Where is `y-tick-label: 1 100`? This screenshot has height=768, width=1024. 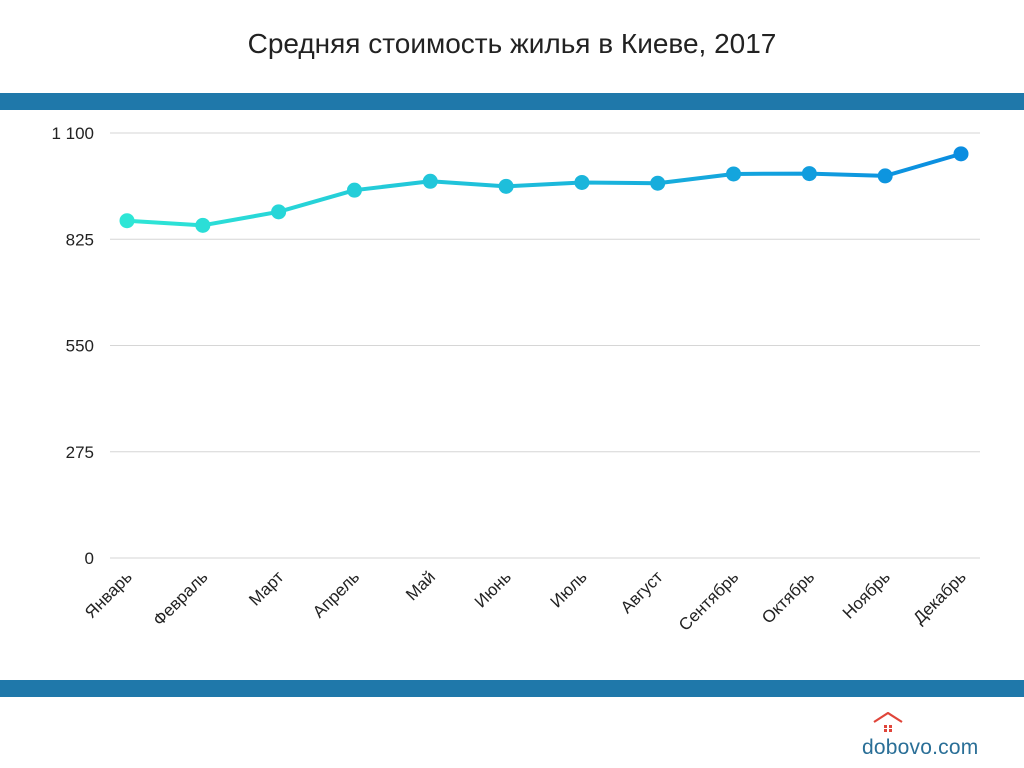
y-tick-label: 1 100 is located at coordinates (72, 133).